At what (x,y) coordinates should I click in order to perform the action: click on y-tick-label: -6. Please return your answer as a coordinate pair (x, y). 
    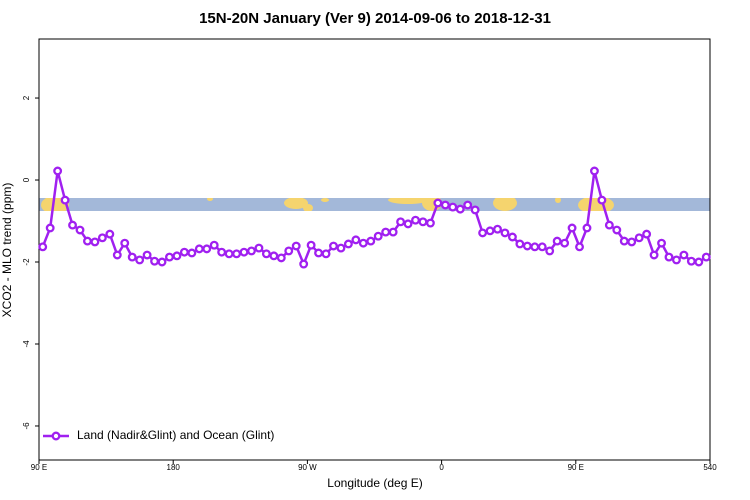
    Looking at the image, I should click on (26, 426).